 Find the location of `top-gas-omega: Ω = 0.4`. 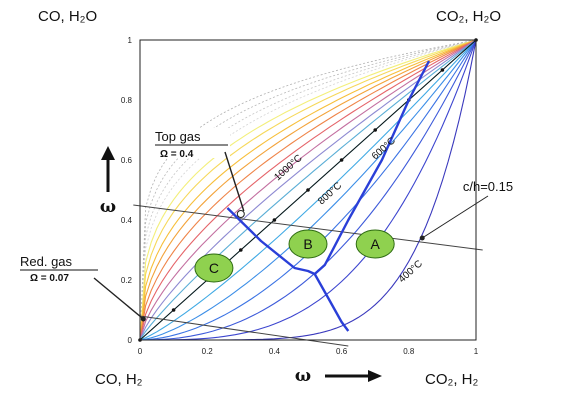

top-gas-omega: Ω = 0.4 is located at coordinates (177, 154).